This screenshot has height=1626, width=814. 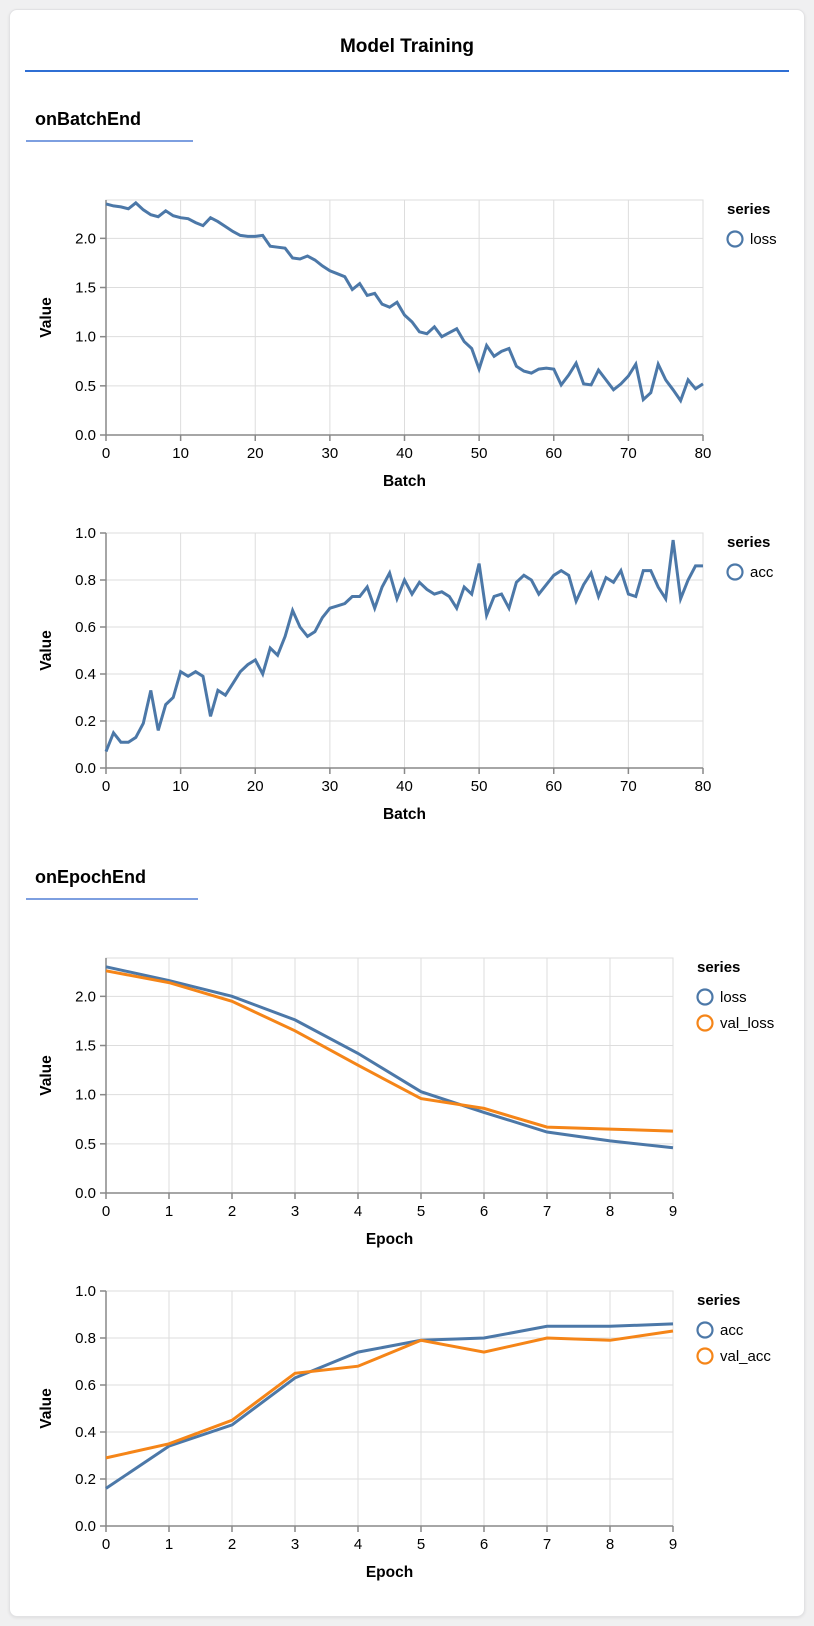 I want to click on legend-symbol-acc, so click(x=705, y=1330).